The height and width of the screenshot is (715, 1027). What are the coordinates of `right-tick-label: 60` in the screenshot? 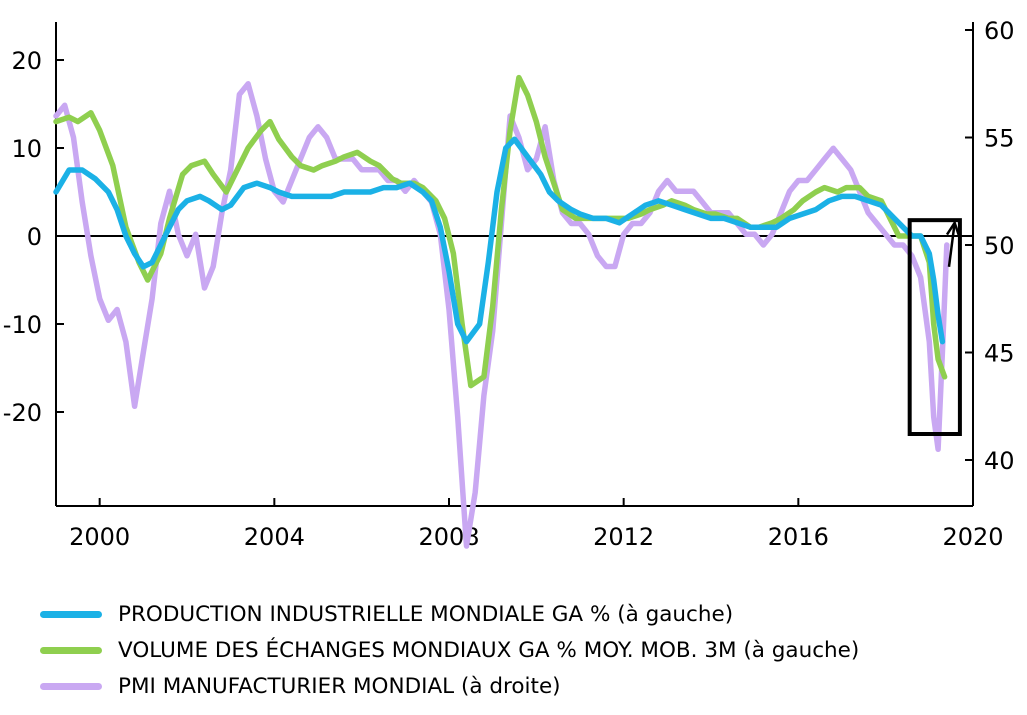 It's located at (999, 31).